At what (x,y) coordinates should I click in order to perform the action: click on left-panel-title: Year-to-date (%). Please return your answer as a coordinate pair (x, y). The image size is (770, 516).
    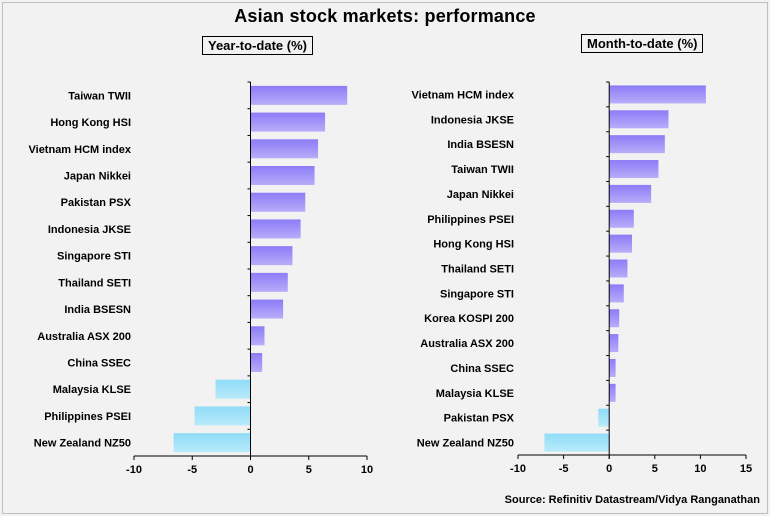
    Looking at the image, I should click on (257, 45).